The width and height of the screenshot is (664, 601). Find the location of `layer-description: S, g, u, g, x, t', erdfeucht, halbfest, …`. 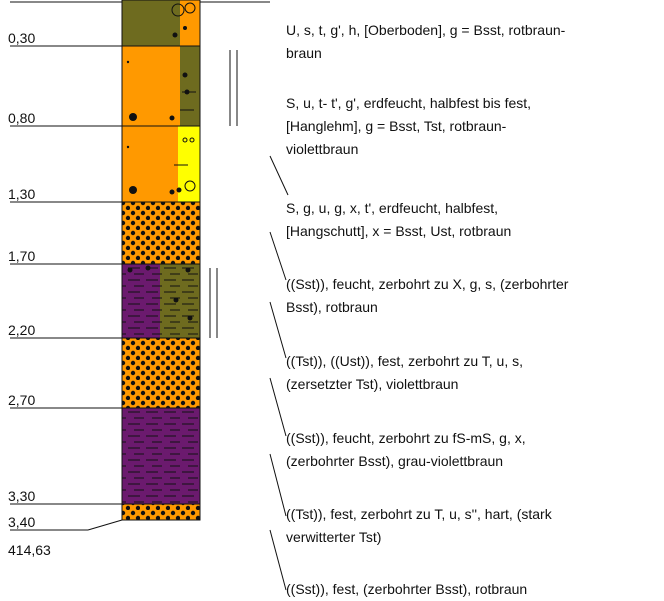

layer-description: S, g, u, g, x, t', erdfeucht, halbfest, … is located at coordinates (399, 219).